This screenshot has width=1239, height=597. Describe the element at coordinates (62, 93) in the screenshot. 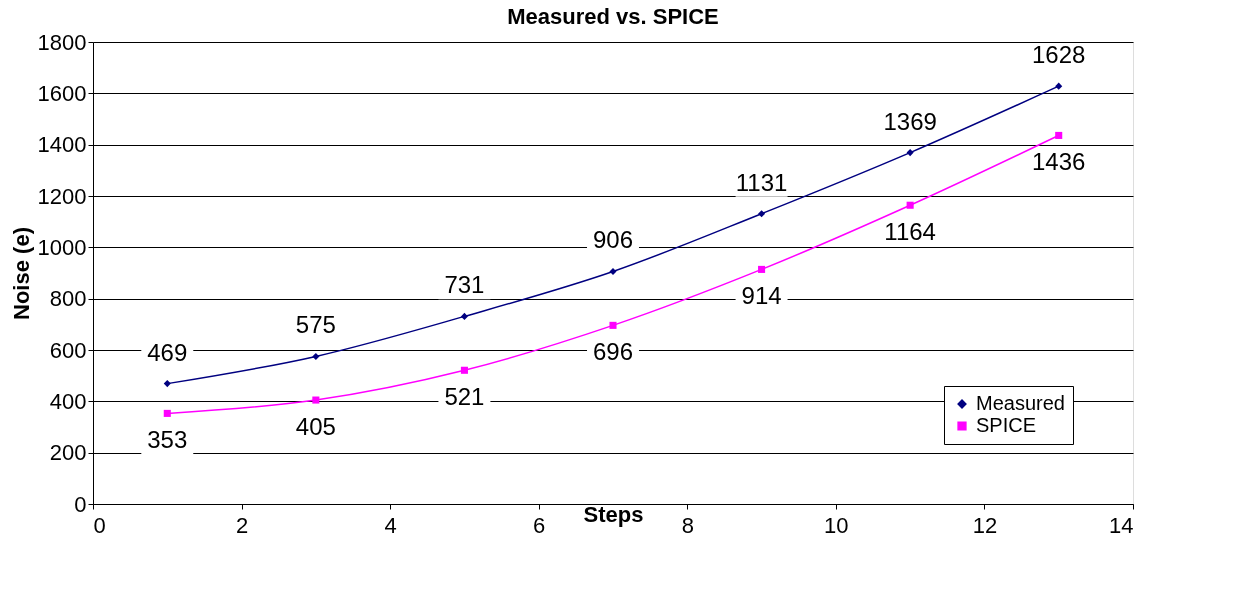

I see `y-tick-label: 1600` at that location.